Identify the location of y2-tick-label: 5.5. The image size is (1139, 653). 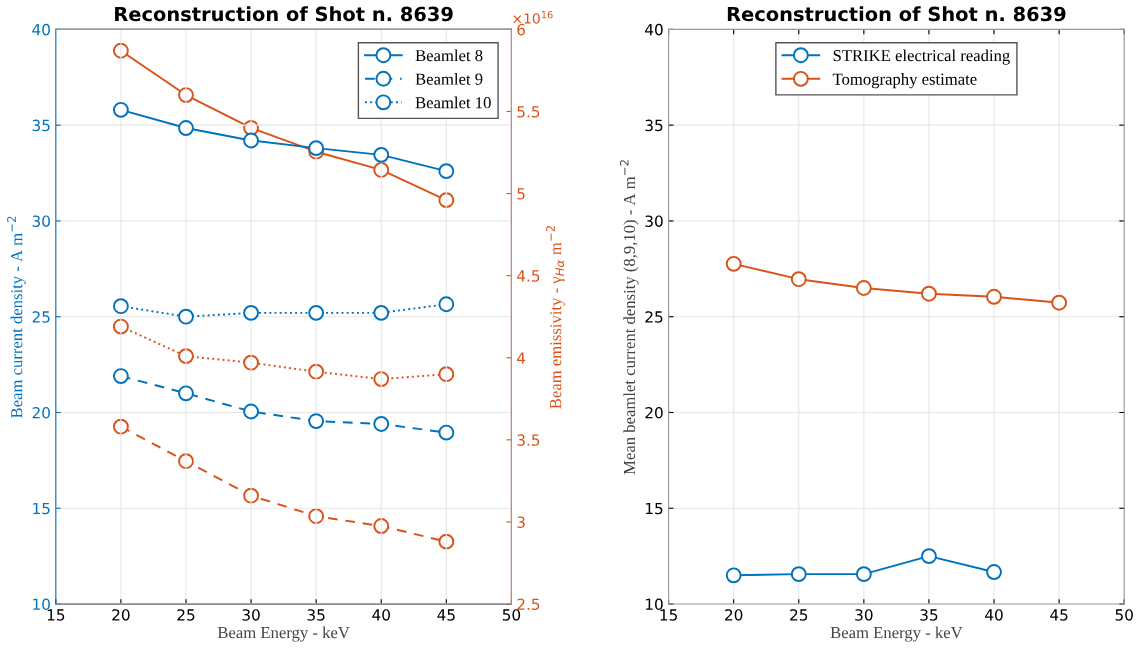
(528, 112).